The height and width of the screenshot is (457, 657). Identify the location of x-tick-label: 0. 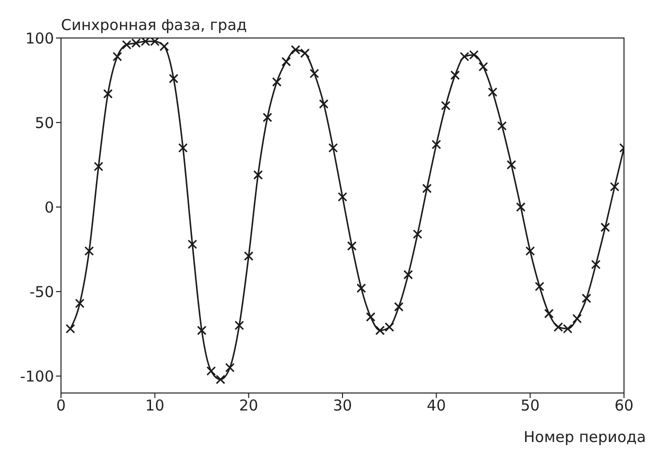
(61, 405).